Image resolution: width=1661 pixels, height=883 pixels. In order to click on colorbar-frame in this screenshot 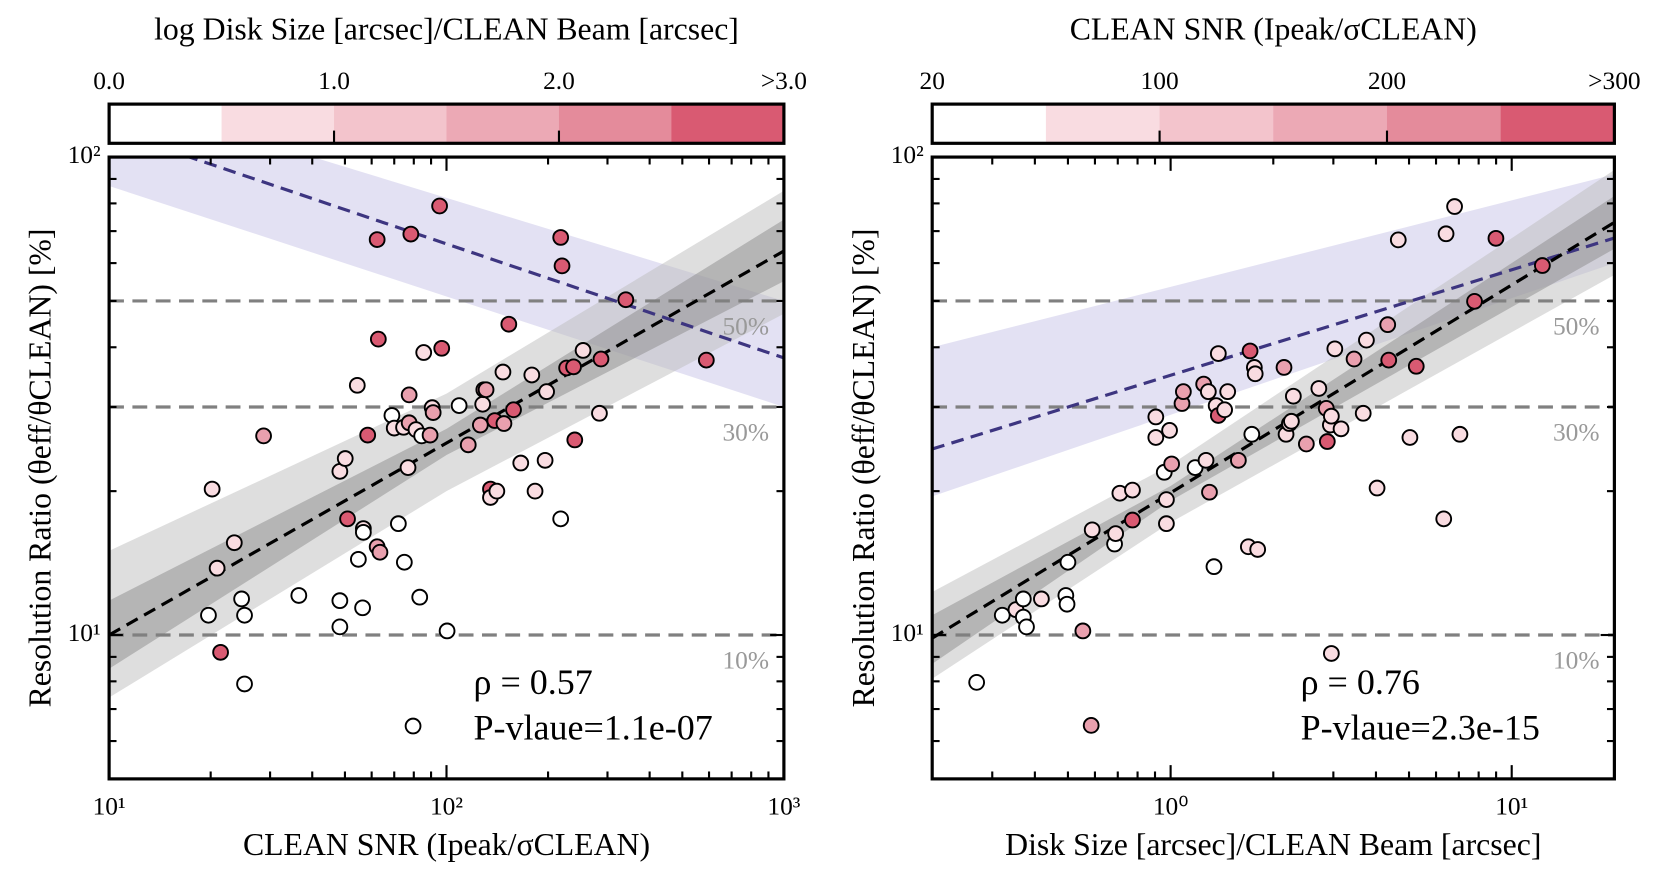, I will do `click(446, 123)`.